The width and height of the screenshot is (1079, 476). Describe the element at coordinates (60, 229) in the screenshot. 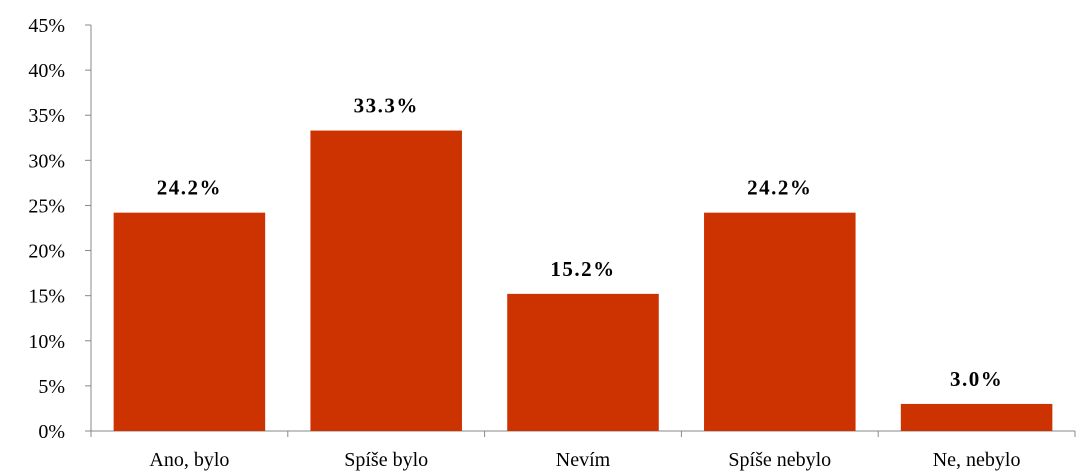

I see `y-axis: 0% 5% 10% 15% 20% 25% 30% 35% 40% 45%` at that location.